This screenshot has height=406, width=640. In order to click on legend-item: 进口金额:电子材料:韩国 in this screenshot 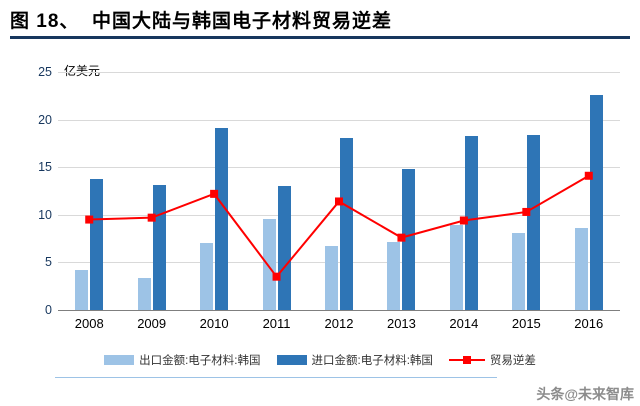, I will do `click(354, 360)`.